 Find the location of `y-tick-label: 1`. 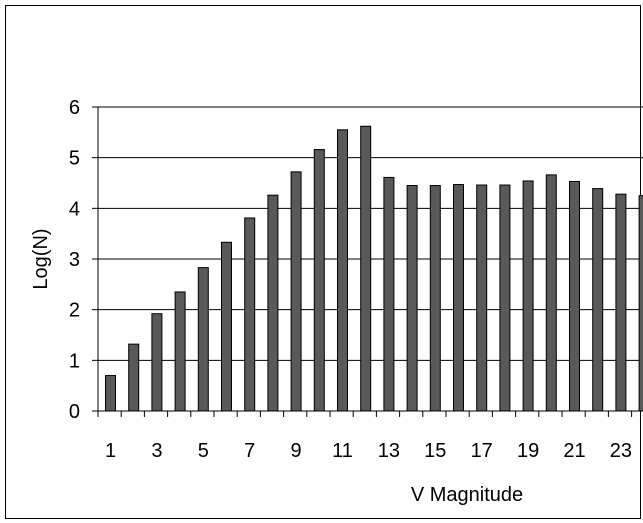

y-tick-label: 1 is located at coordinates (74, 361).